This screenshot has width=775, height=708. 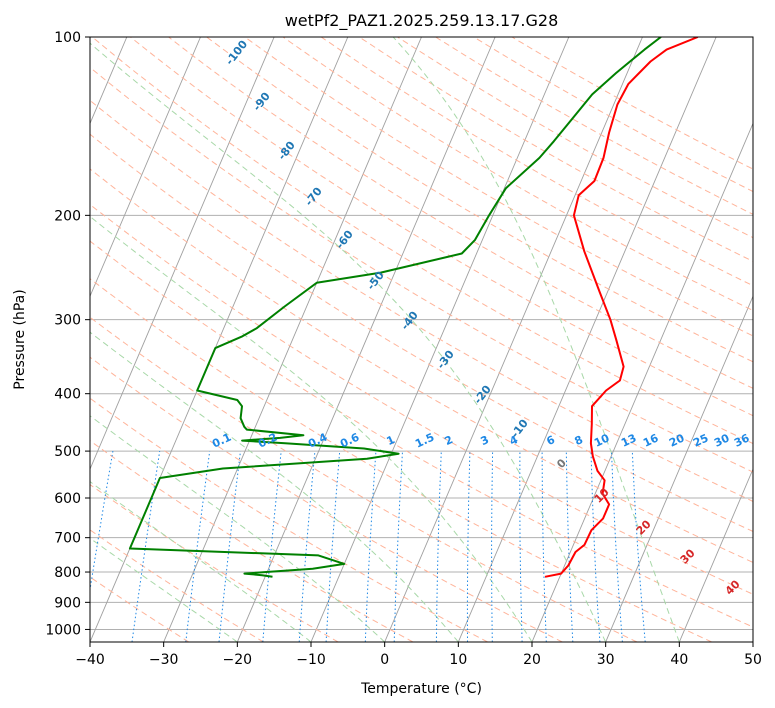 What do you see at coordinates (238, 660) in the screenshot?
I see `x-tick-label: −20` at bounding box center [238, 660].